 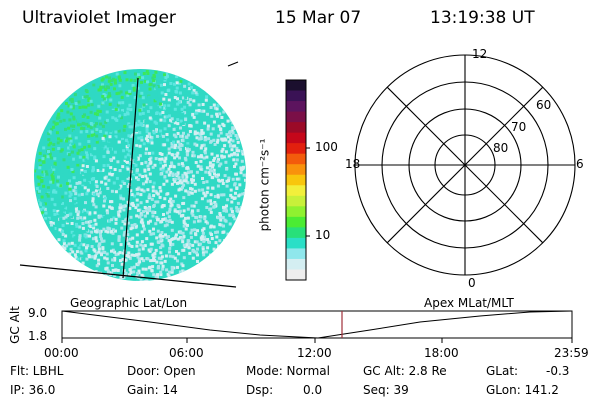 I want to click on terminator-line, so click(x=128, y=276).